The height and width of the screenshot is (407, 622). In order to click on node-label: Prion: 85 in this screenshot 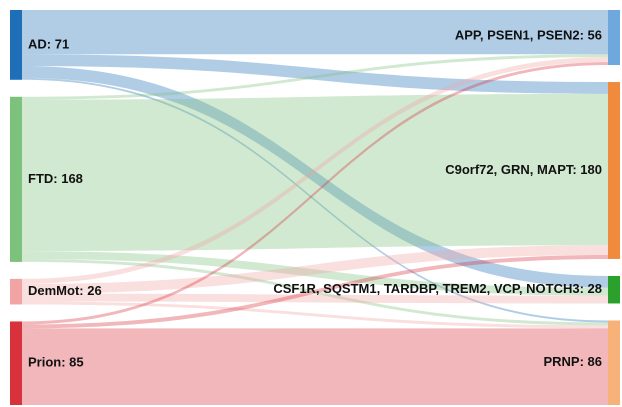, I will do `click(56, 362)`.